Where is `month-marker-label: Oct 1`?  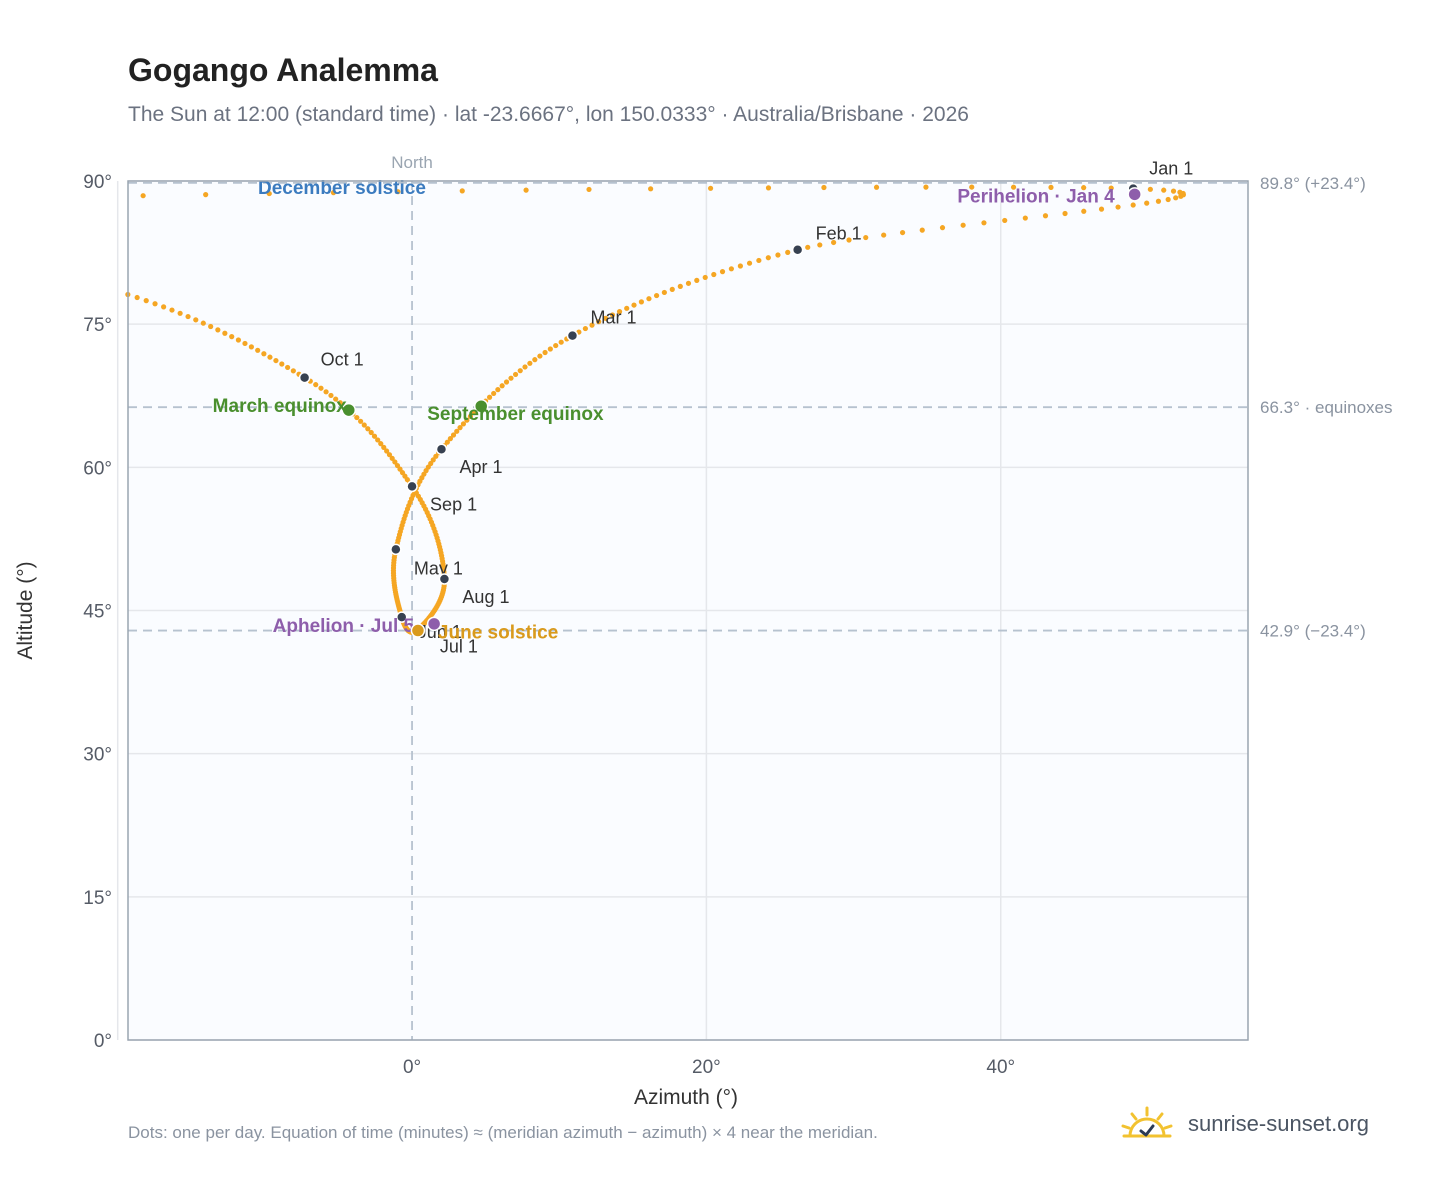 month-marker-label: Oct 1 is located at coordinates (342, 360).